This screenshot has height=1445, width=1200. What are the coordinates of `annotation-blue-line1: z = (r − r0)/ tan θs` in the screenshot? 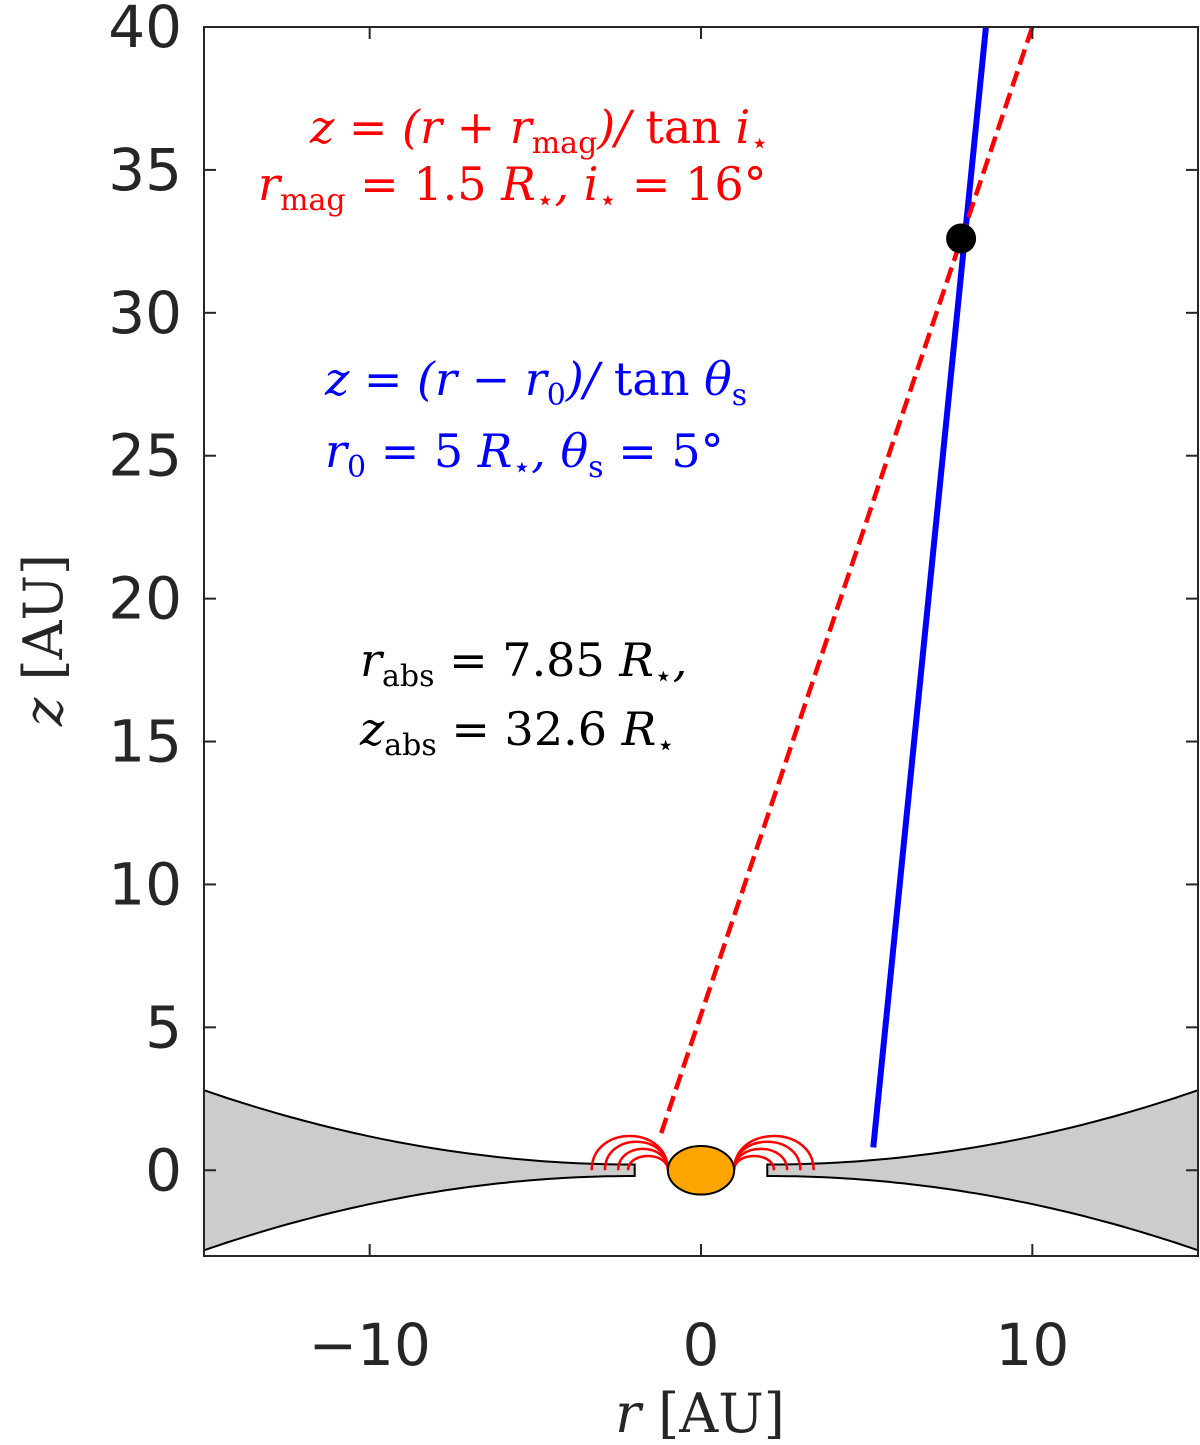 It's located at (535, 382).